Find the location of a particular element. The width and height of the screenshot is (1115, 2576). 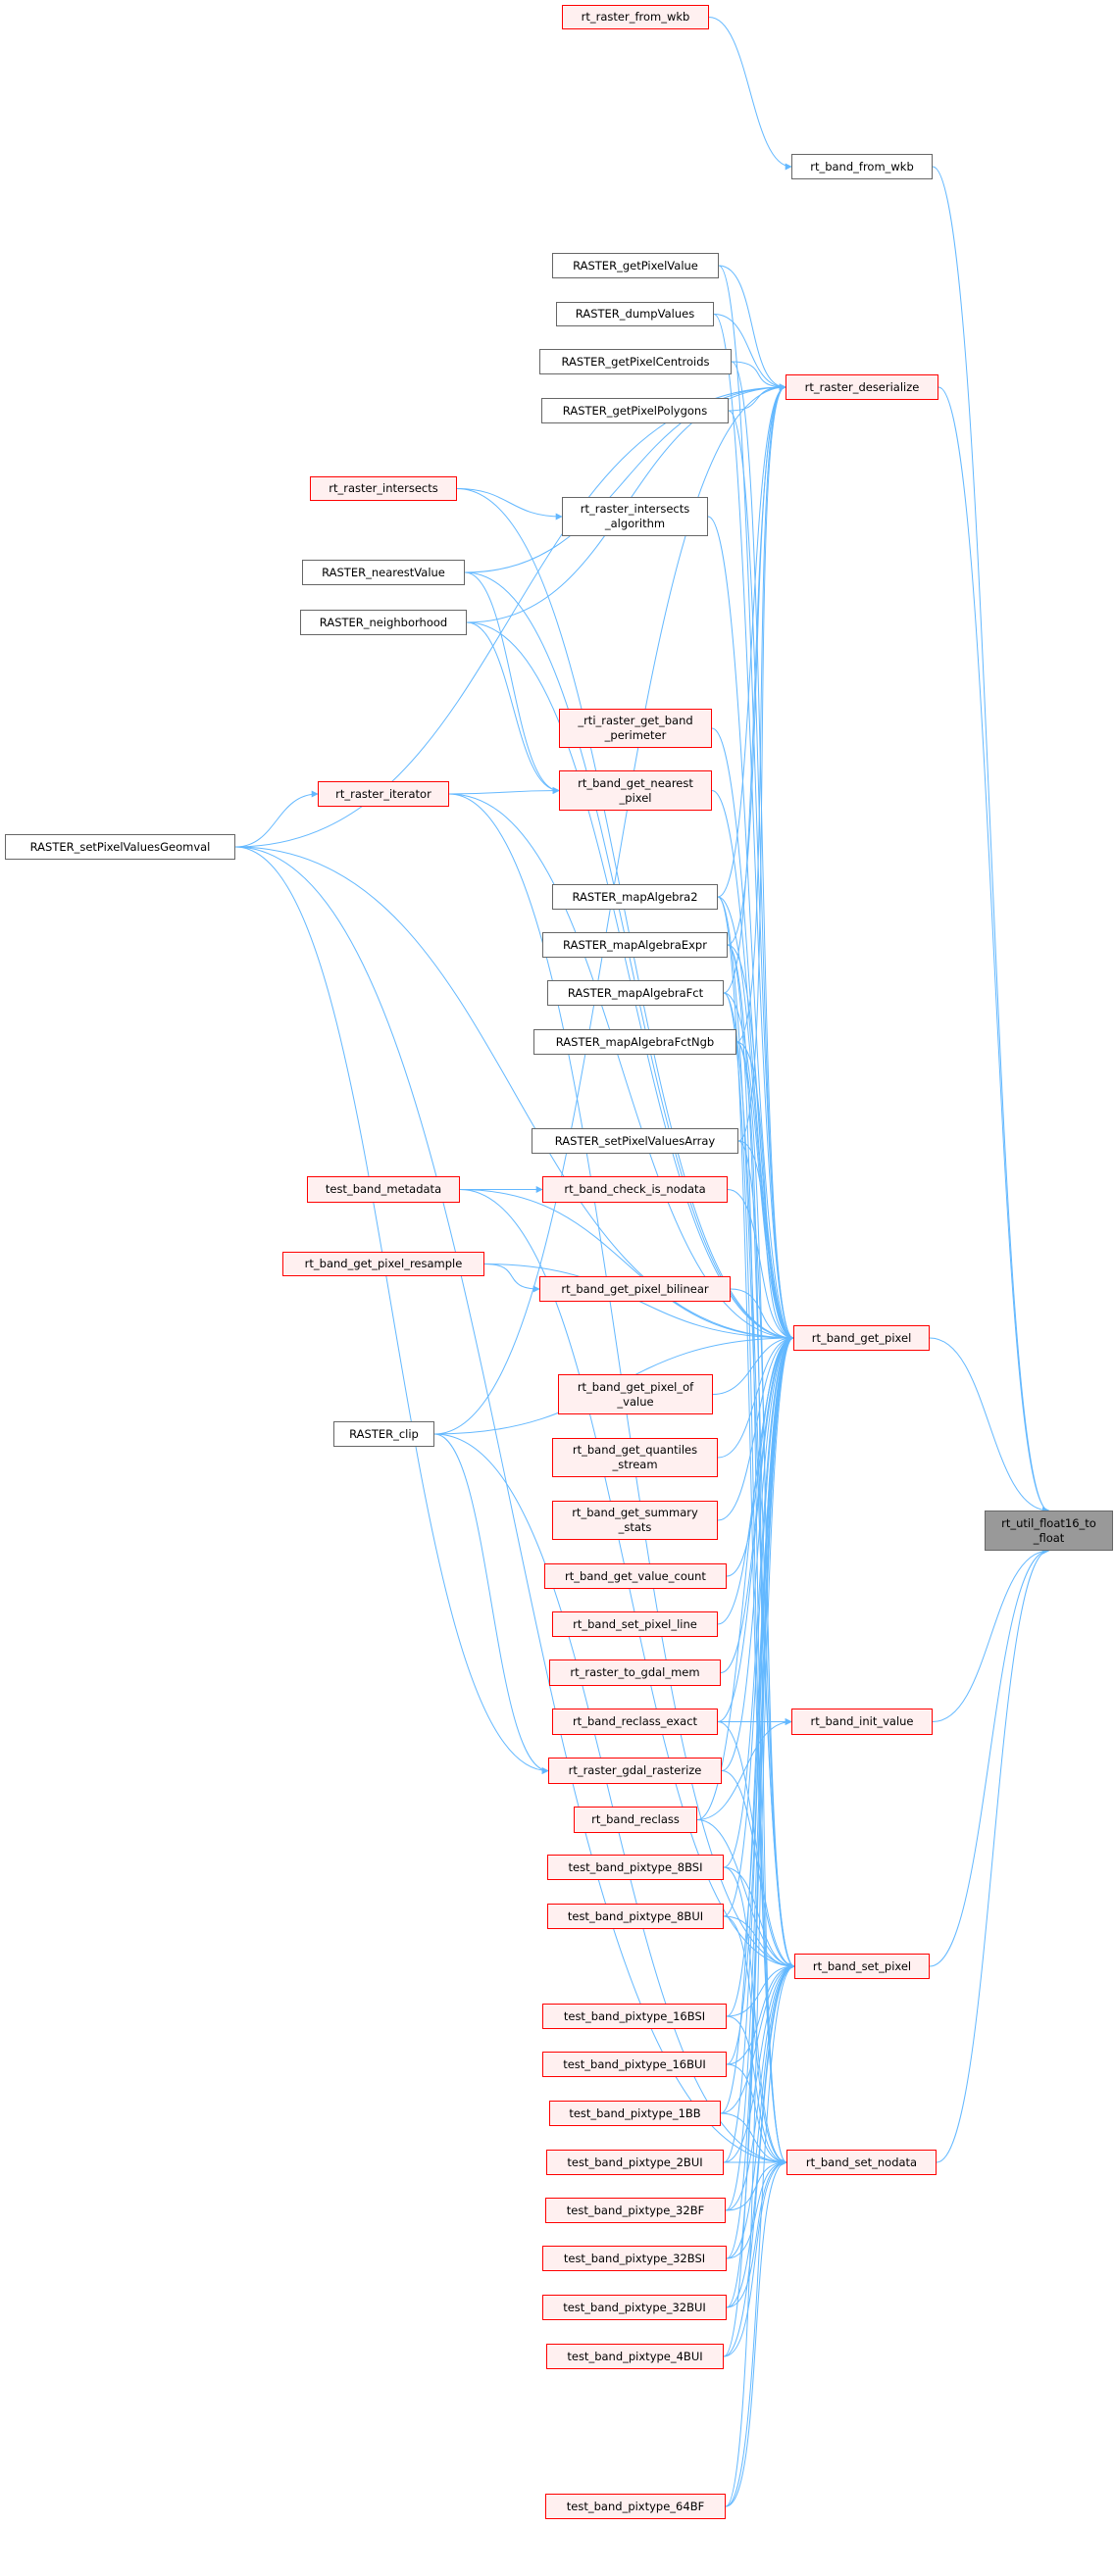

node-polygons: RASTER_getPixelPolygons is located at coordinates (635, 410).